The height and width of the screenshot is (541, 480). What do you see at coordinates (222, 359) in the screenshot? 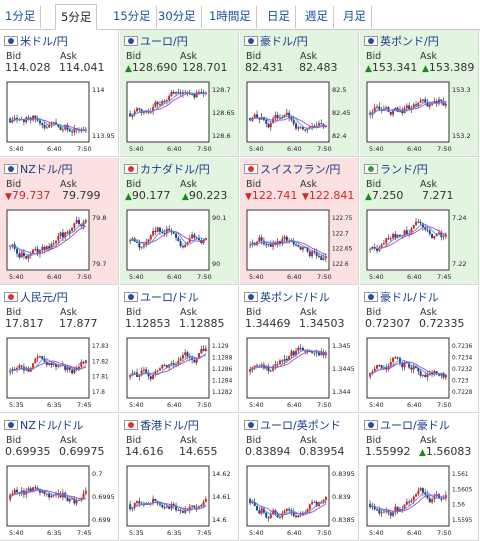
I see `y-tick-label: 1.1288` at bounding box center [222, 359].